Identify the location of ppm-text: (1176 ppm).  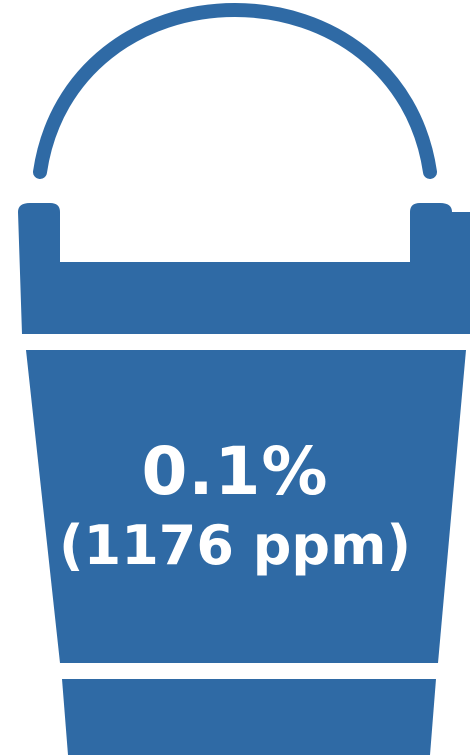
(235, 545).